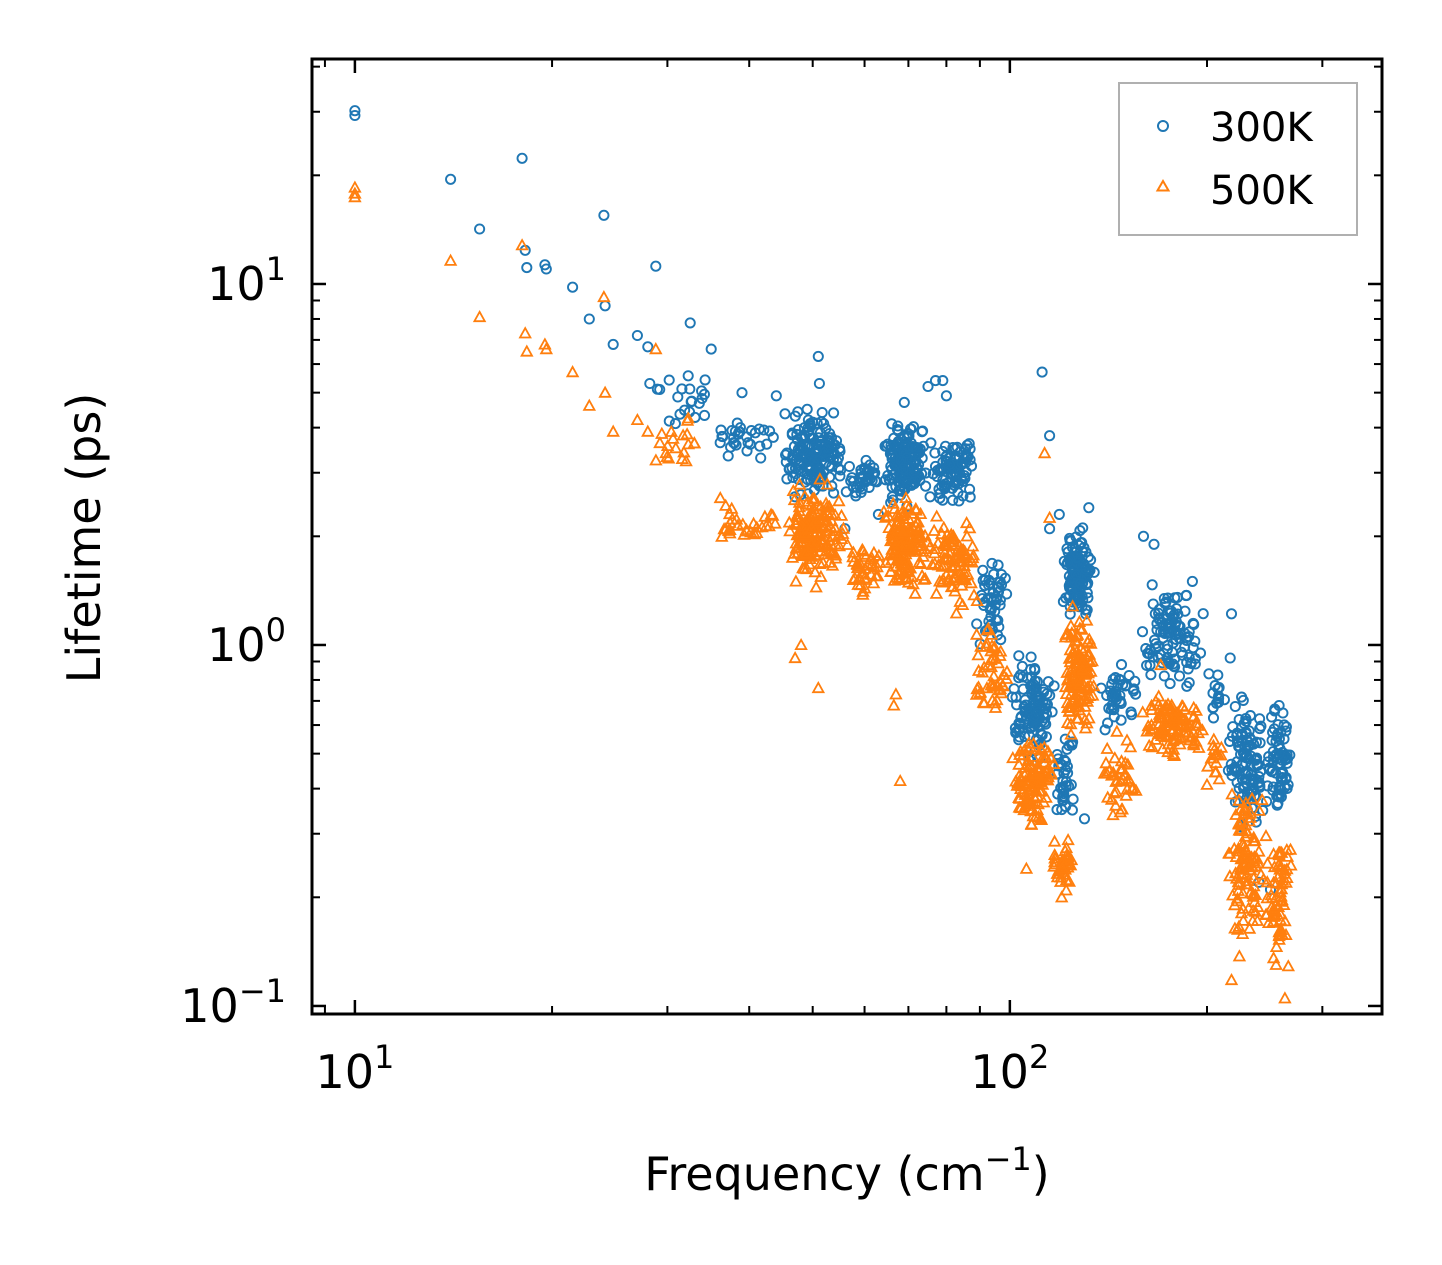 The width and height of the screenshot is (1442, 1265). What do you see at coordinates (1163, 126) in the screenshot?
I see `legend-marker-300k` at bounding box center [1163, 126].